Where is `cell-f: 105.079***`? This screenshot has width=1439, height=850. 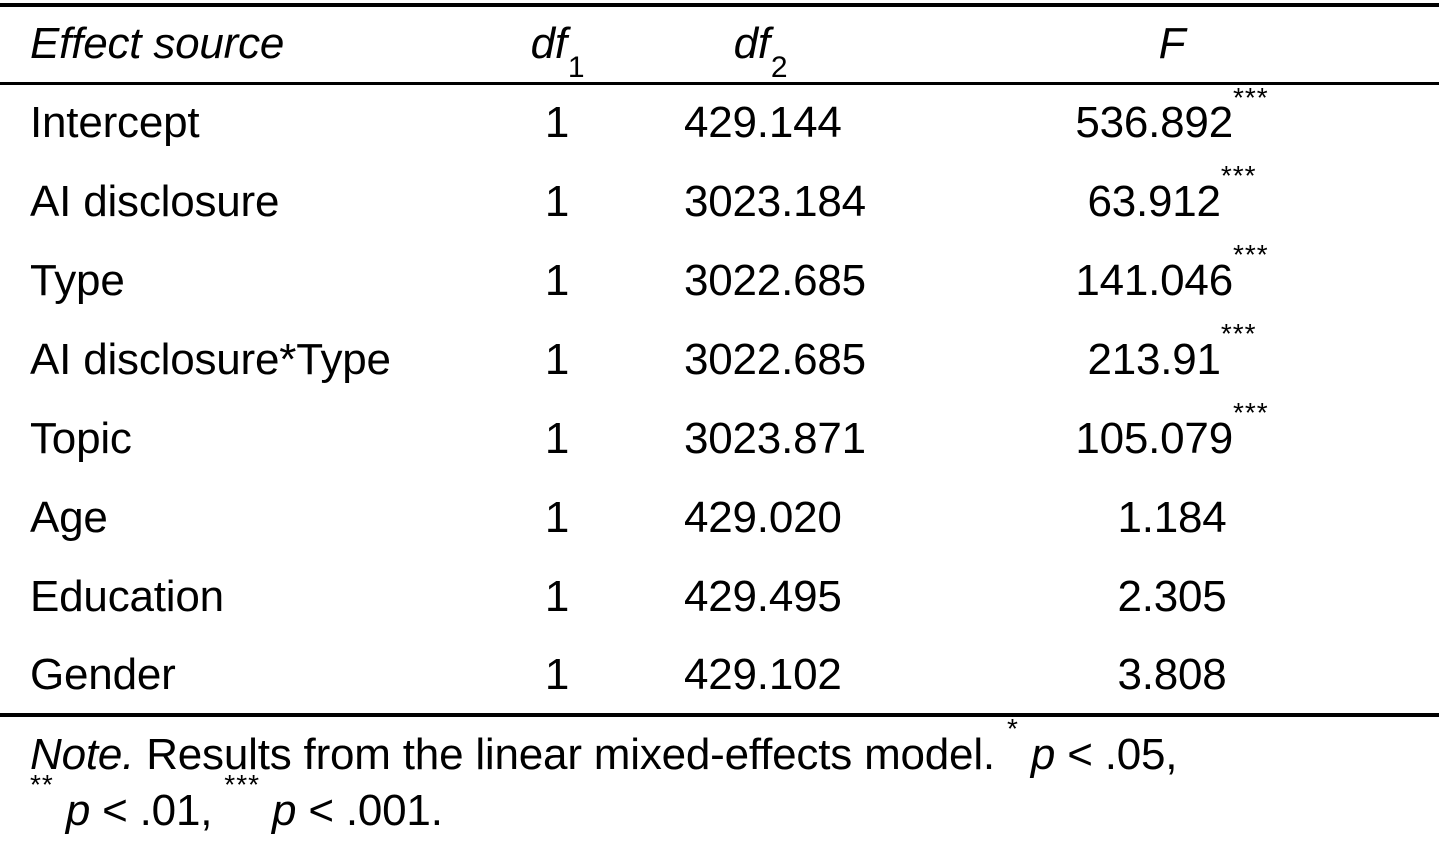
cell-f: 105.079*** is located at coordinates (1137, 437).